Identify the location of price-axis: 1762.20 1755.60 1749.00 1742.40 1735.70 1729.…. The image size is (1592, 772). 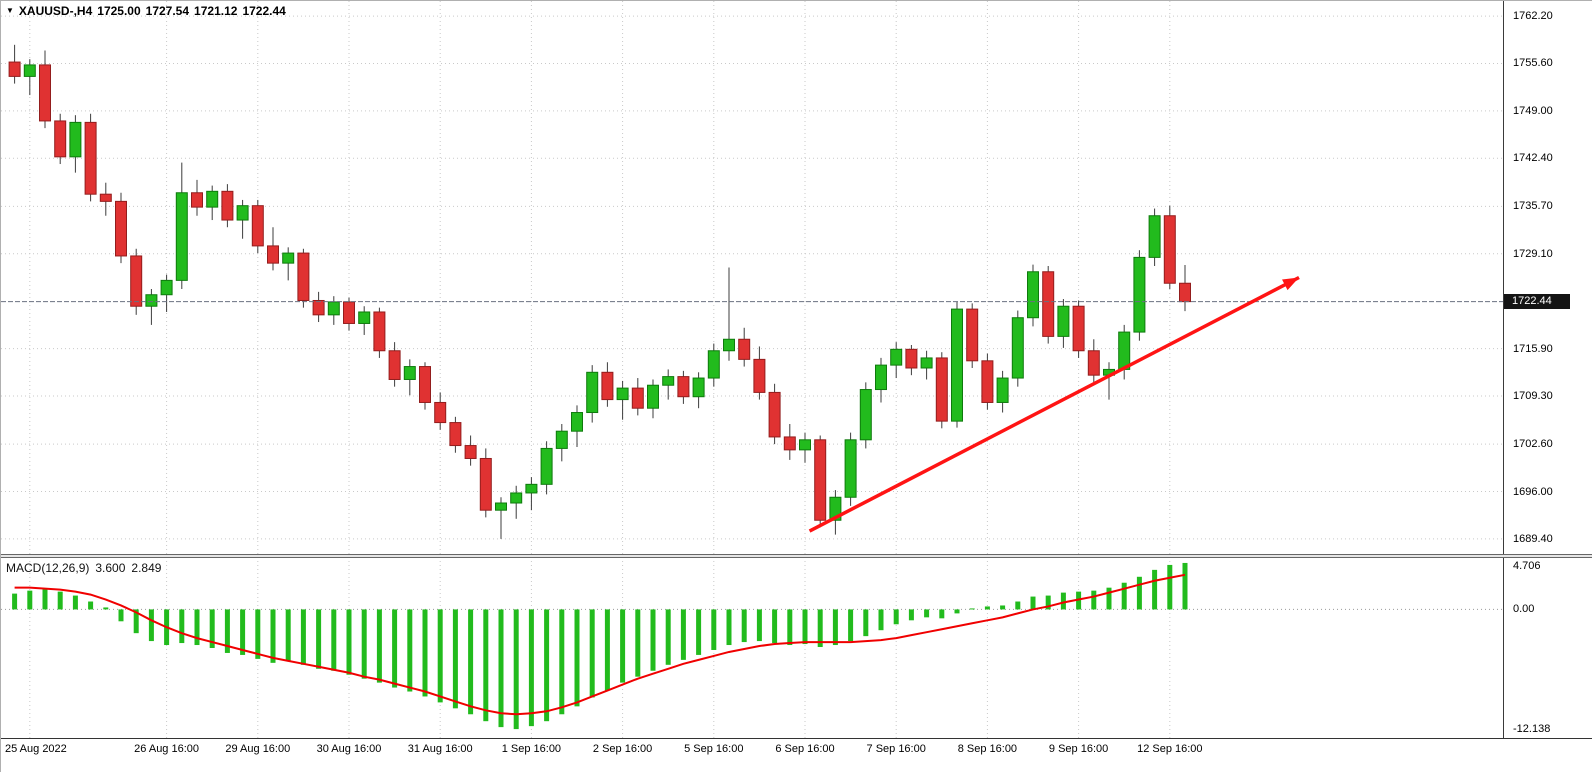
(1547, 369).